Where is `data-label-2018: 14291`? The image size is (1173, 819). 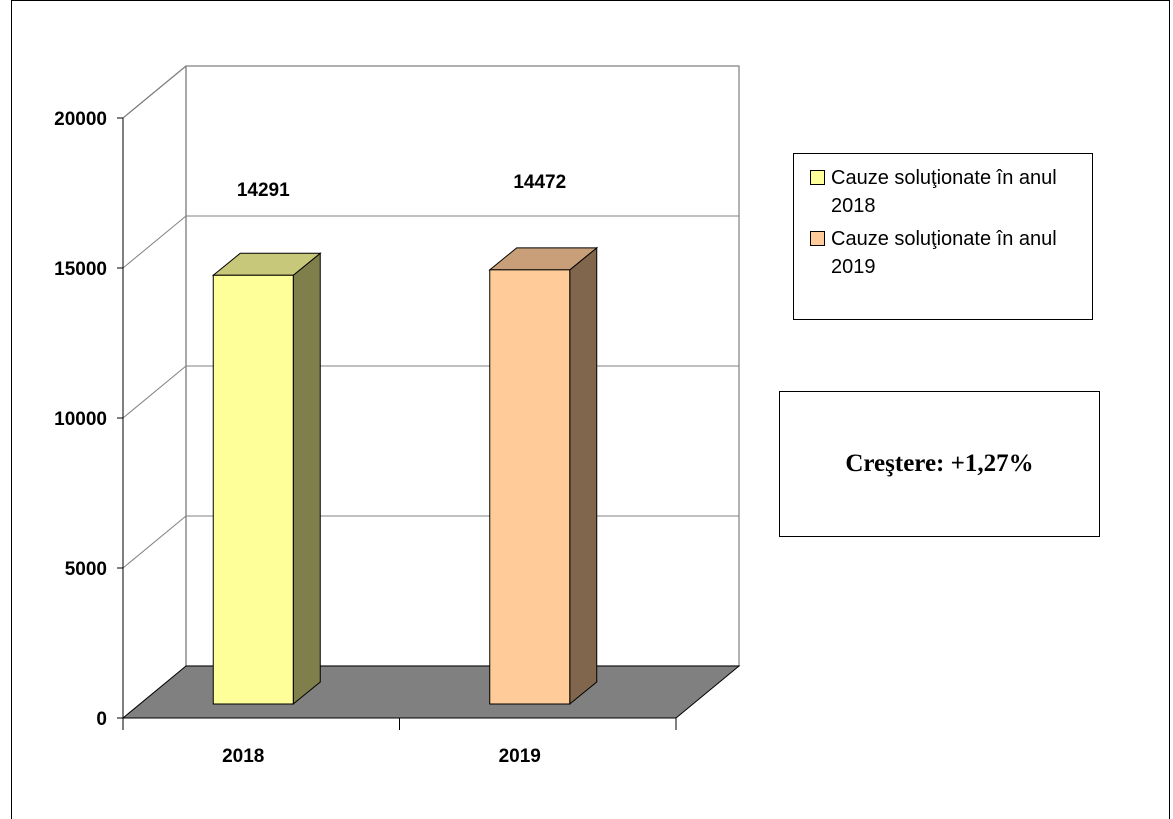
data-label-2018: 14291 is located at coordinates (263, 190).